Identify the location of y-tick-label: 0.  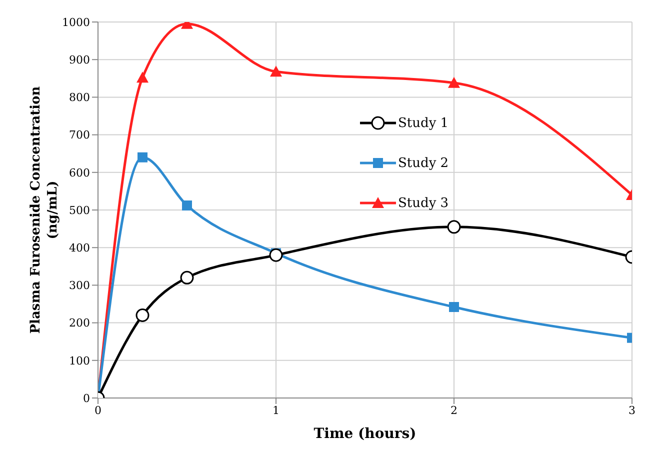
(86, 398).